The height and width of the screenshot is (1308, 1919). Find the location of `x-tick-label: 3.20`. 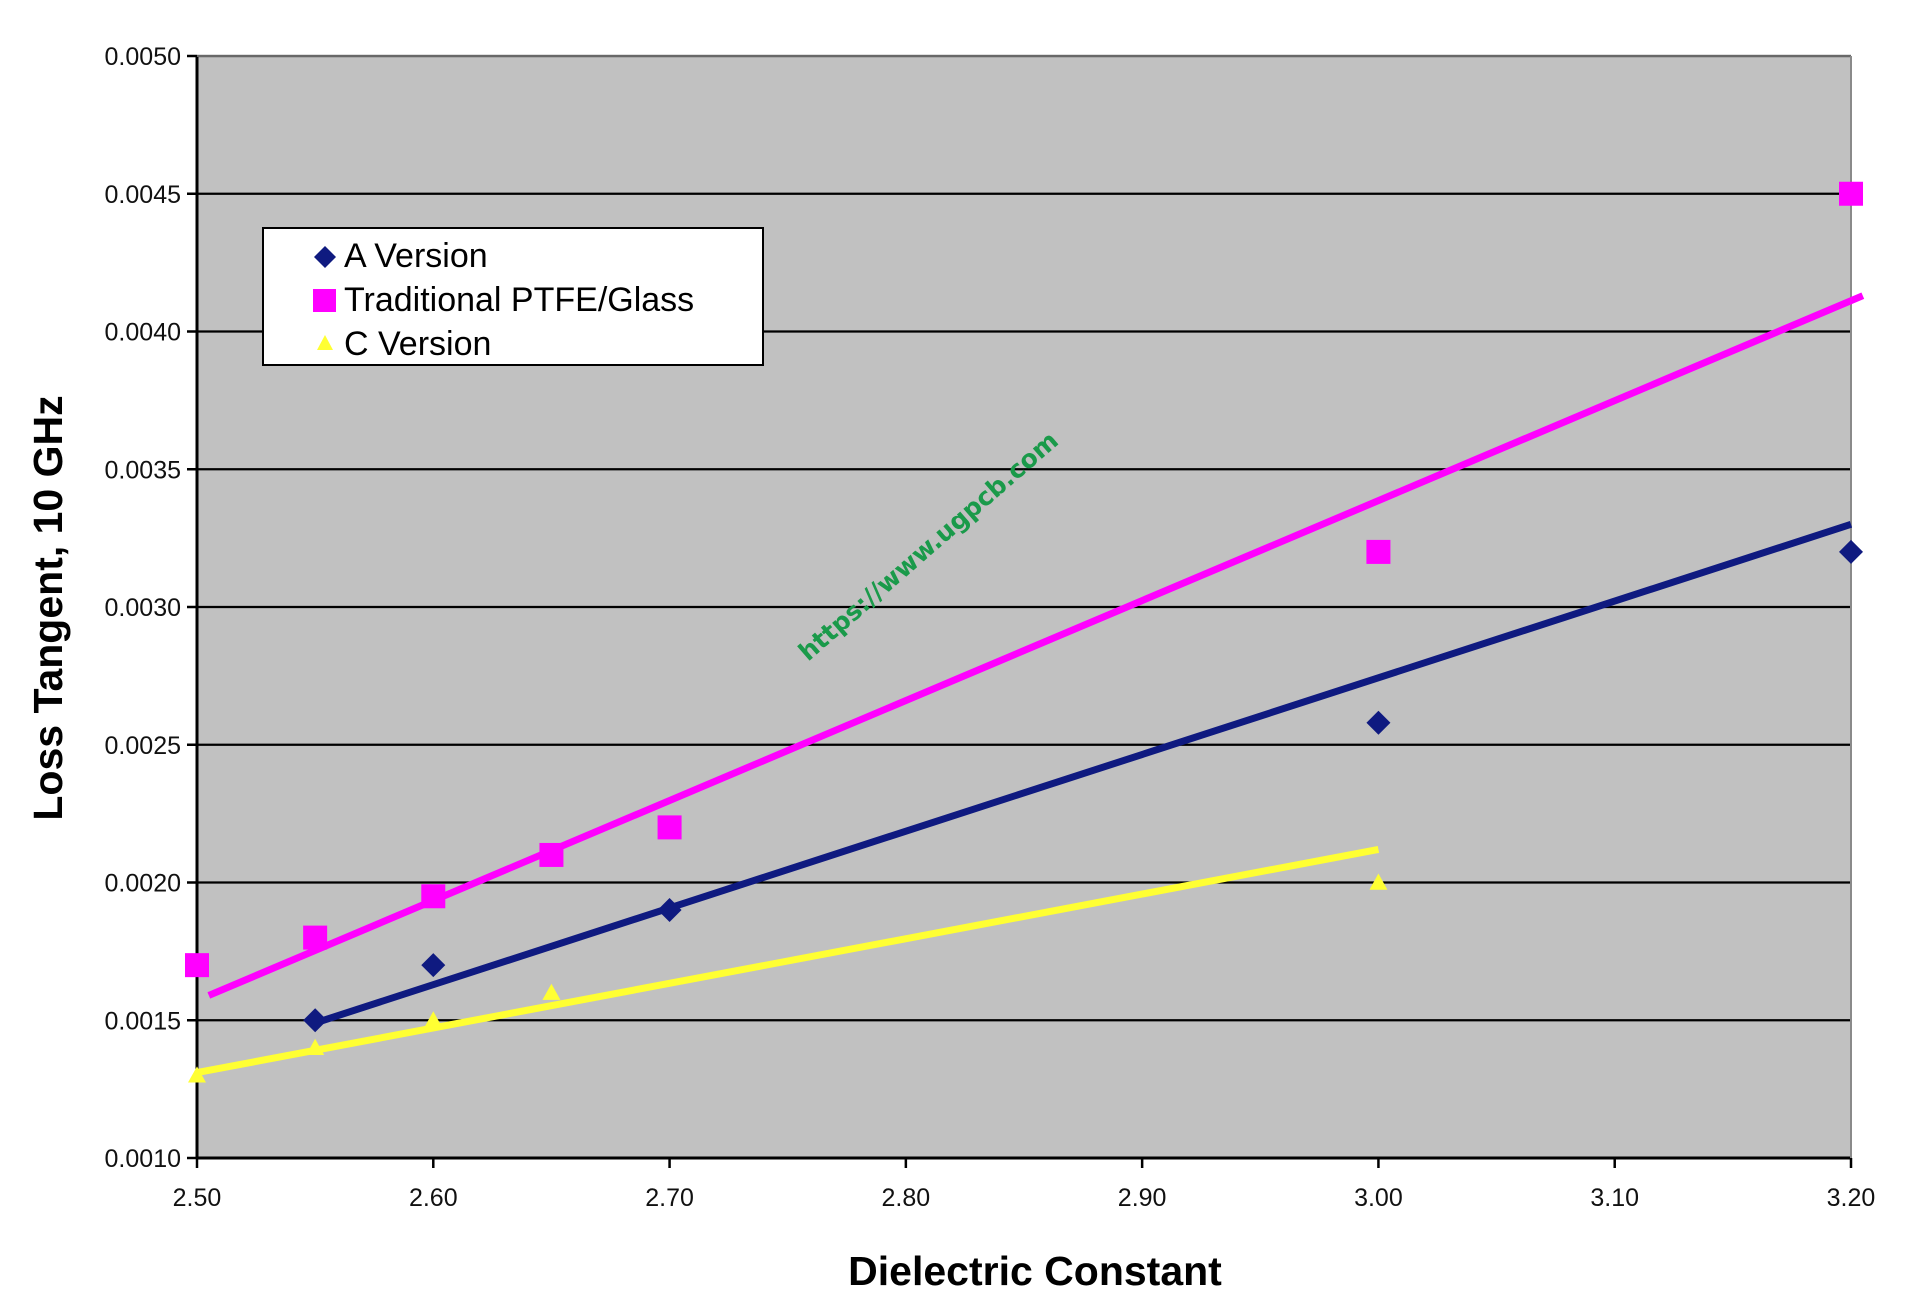

x-tick-label: 3.20 is located at coordinates (1851, 1198).